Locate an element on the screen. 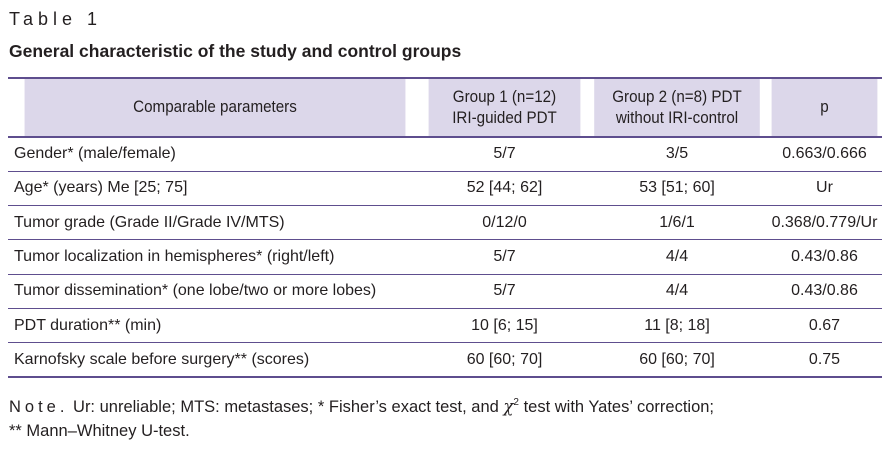 The width and height of the screenshot is (895, 450). chi-symbol: χ is located at coordinates (508, 406).